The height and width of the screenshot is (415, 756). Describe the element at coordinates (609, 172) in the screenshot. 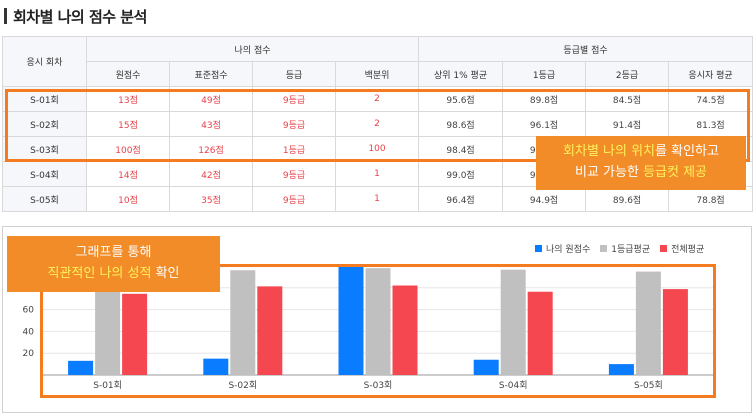

I see `callout-table-text2: 비교 가능한` at that location.